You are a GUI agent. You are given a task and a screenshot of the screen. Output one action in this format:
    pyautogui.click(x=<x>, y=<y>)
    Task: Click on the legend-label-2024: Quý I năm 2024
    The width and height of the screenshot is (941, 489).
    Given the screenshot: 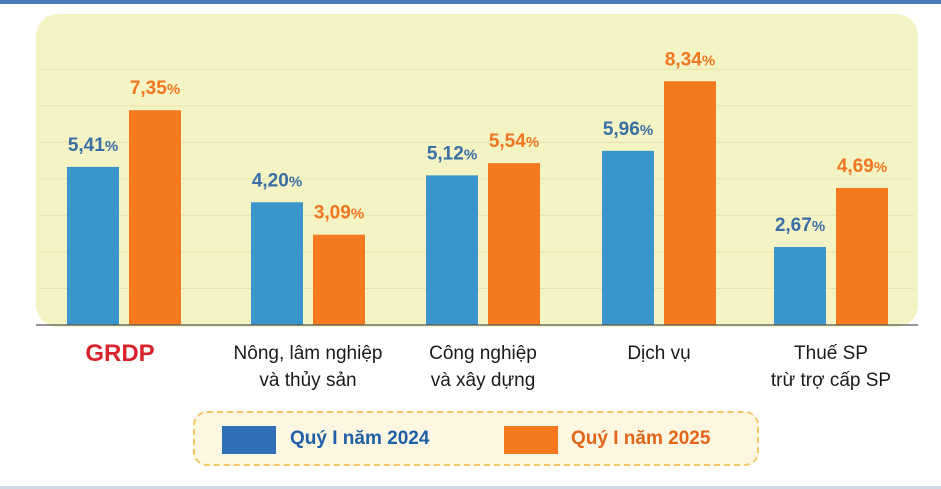 What is the action you would take?
    pyautogui.click(x=360, y=438)
    